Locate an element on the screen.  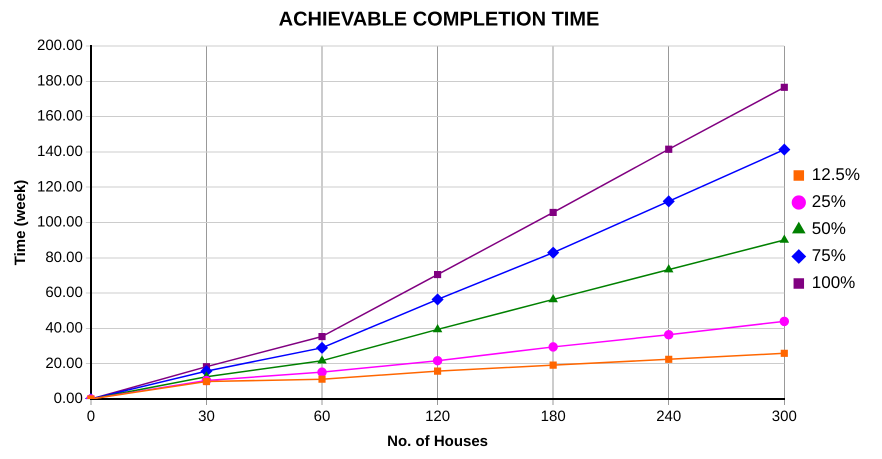
x-tick-label: 180 is located at coordinates (553, 417).